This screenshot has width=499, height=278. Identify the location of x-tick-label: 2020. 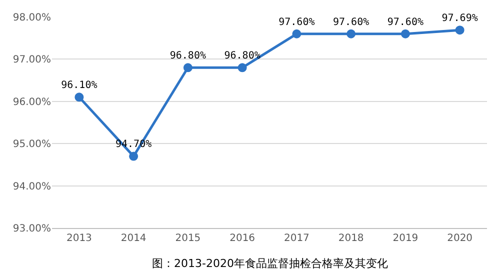
(460, 238).